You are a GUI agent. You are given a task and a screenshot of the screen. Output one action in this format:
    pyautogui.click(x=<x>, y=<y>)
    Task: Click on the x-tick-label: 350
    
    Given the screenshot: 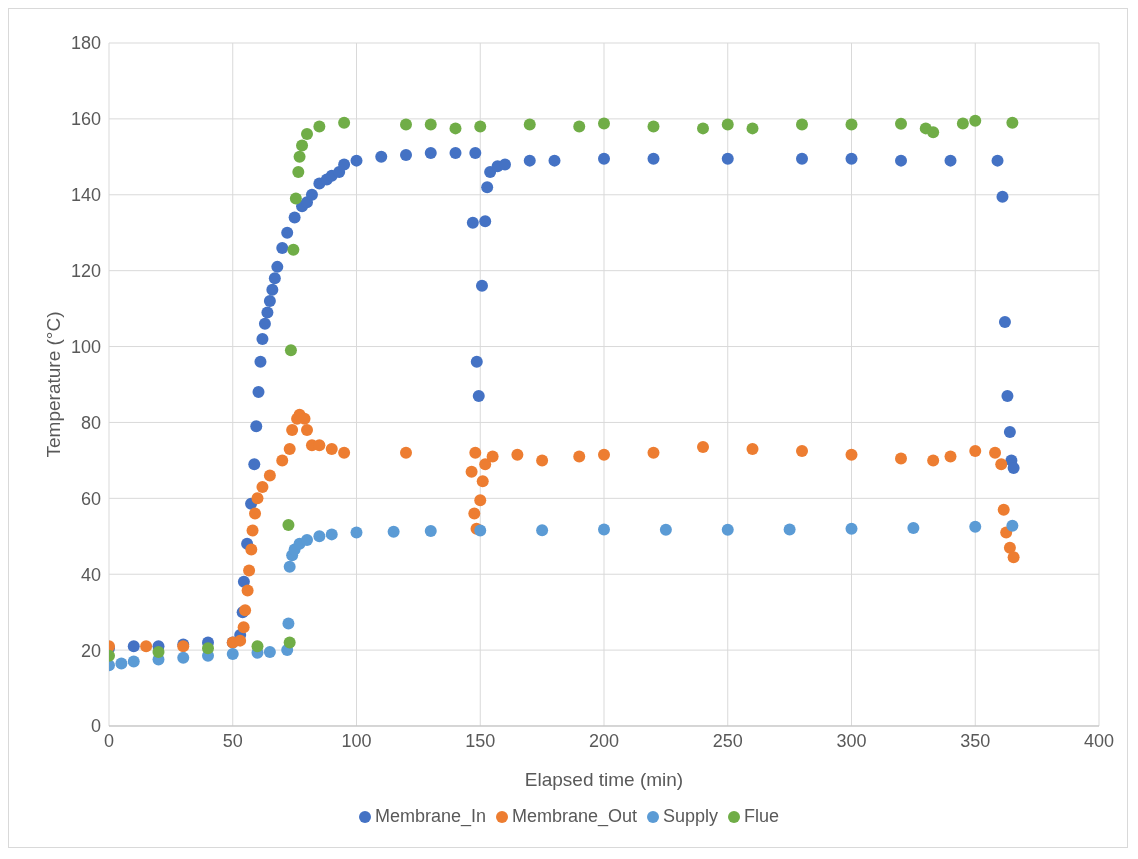 What is the action you would take?
    pyautogui.click(x=975, y=740)
    